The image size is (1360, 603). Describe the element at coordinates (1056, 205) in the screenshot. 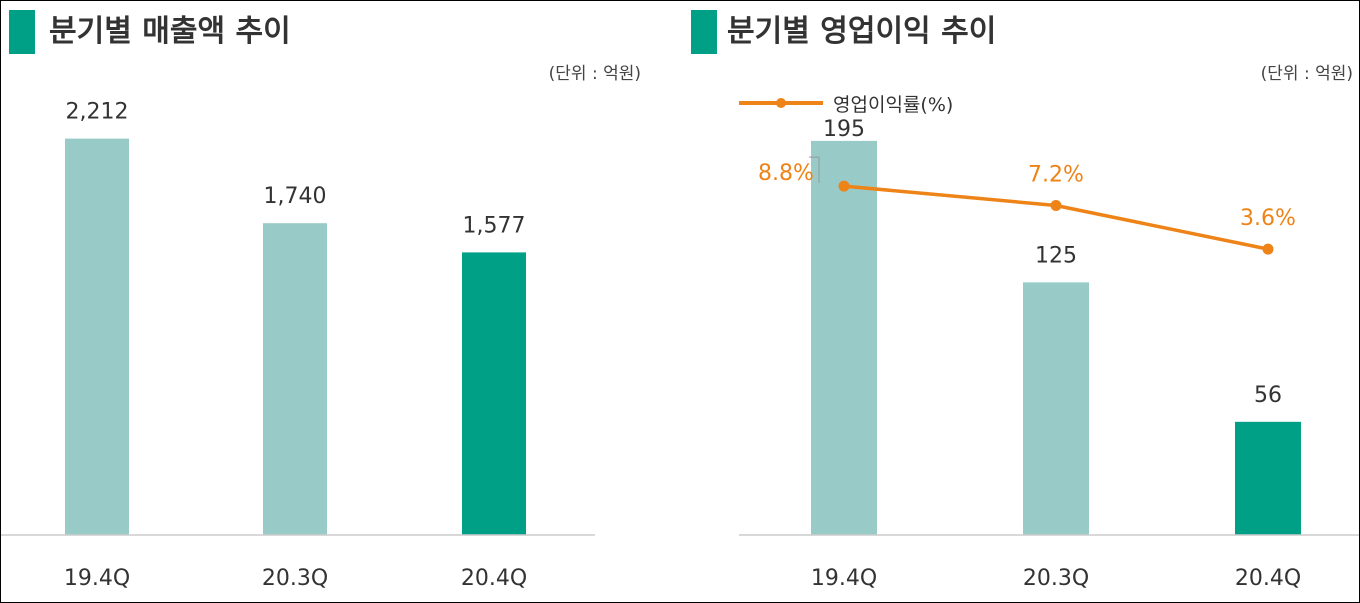

I see `operating-margin-point-20.3Q` at that location.